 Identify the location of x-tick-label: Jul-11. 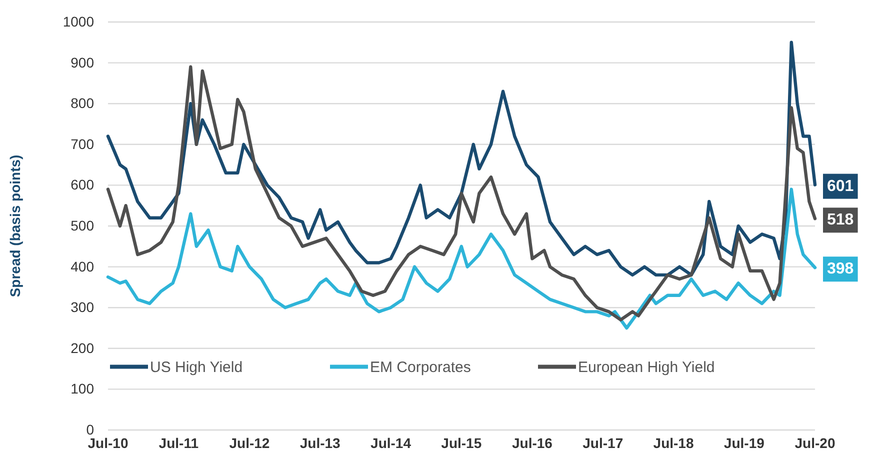
(178, 442).